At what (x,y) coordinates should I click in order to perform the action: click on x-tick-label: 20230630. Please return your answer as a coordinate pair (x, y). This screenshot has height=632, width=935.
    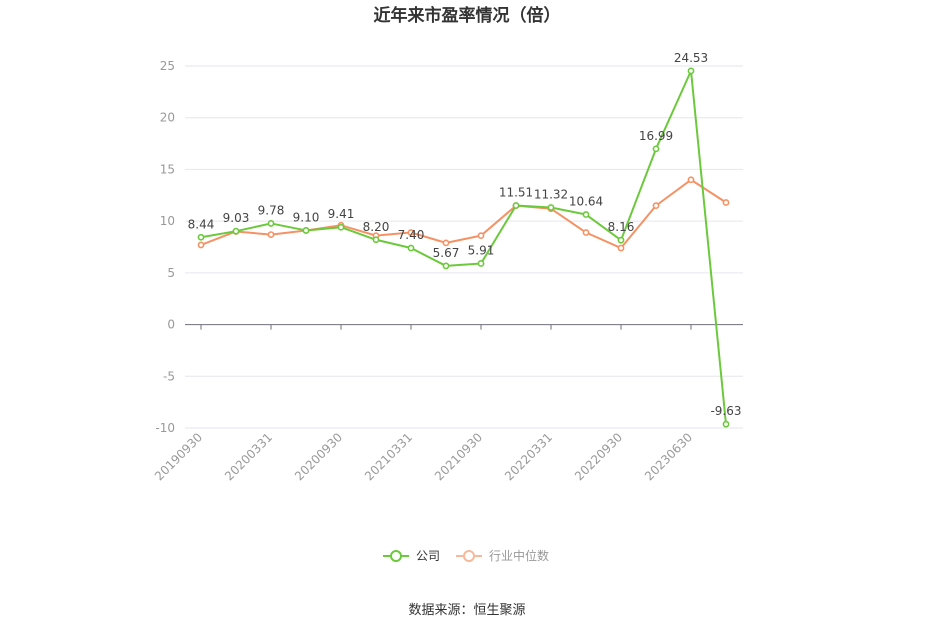
    Looking at the image, I should click on (668, 456).